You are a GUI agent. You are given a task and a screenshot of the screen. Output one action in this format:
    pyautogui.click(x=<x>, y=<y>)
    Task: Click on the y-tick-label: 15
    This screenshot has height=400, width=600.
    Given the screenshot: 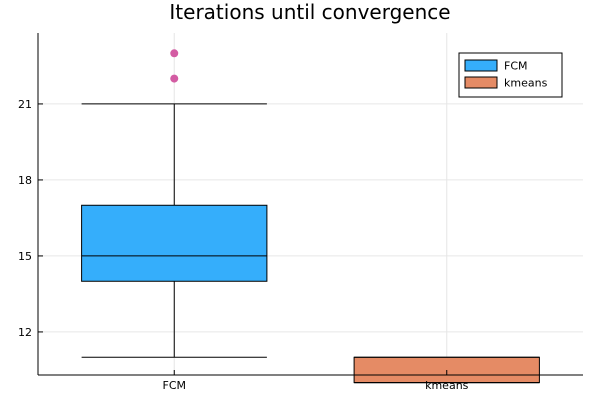 What is the action you would take?
    pyautogui.click(x=25, y=256)
    